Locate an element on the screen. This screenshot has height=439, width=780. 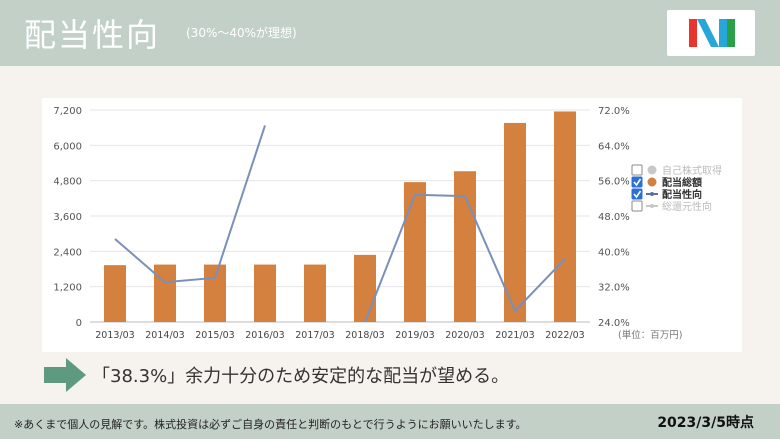
left-axis-tick-label: 0 is located at coordinates (79, 323).